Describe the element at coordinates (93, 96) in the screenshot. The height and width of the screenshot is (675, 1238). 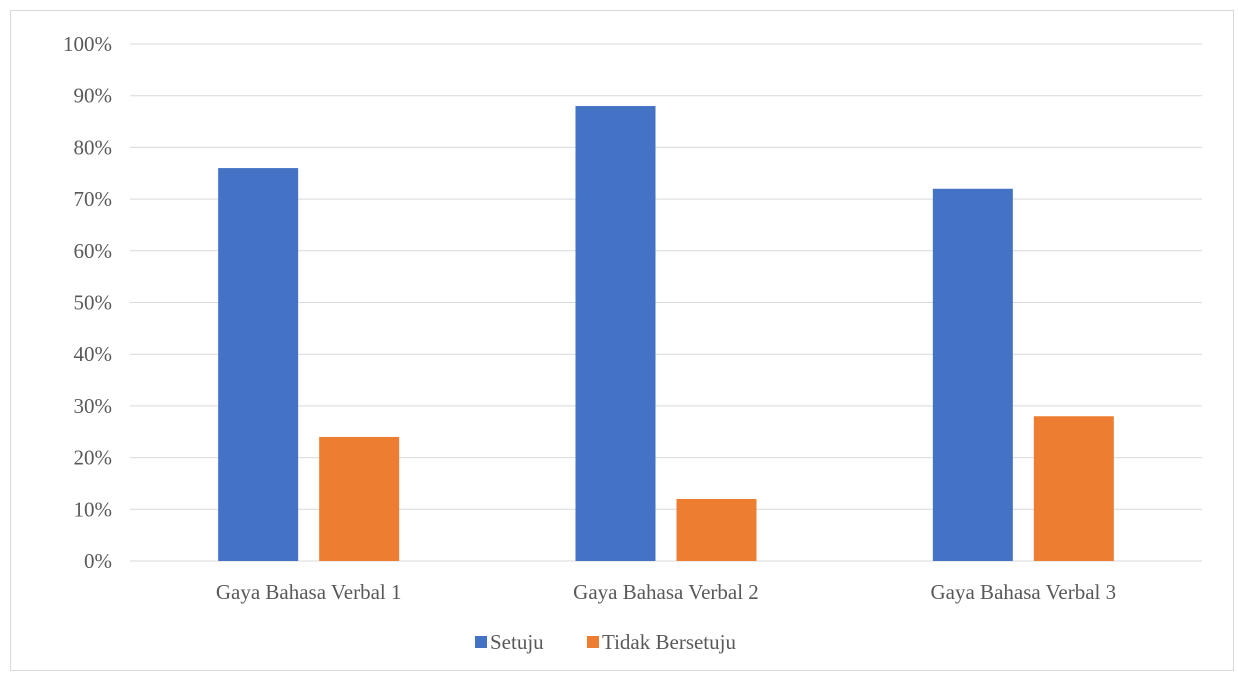
I see `y-tick-label: 90%` at that location.